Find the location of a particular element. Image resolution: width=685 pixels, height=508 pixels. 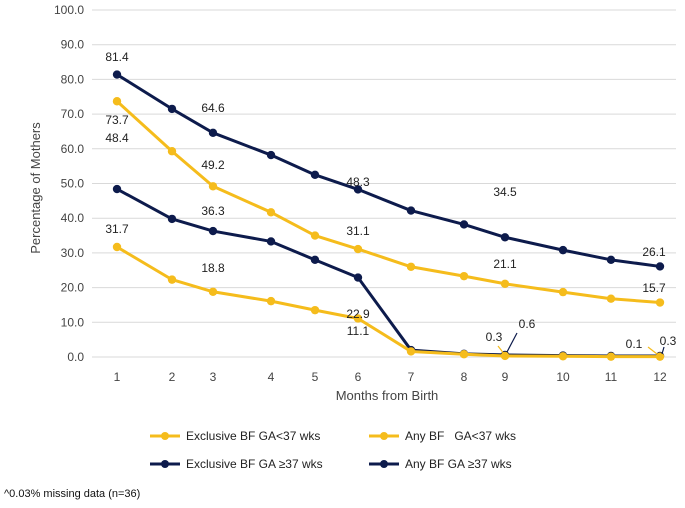

x-tick-label: 8 is located at coordinates (464, 377).